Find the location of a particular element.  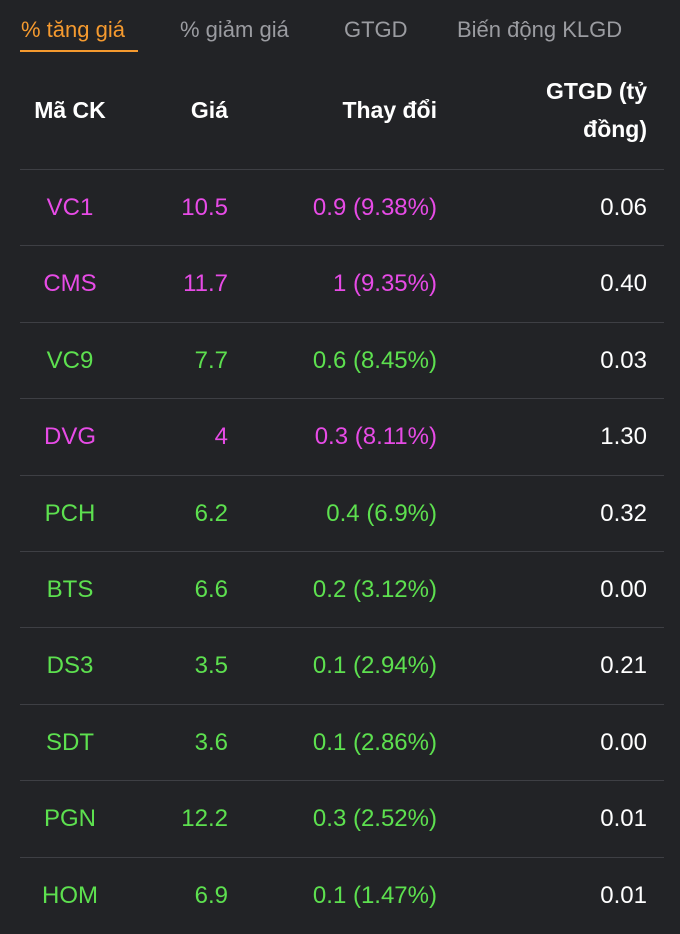

stock-change: 0.2 (3.12%) is located at coordinates (374, 589).